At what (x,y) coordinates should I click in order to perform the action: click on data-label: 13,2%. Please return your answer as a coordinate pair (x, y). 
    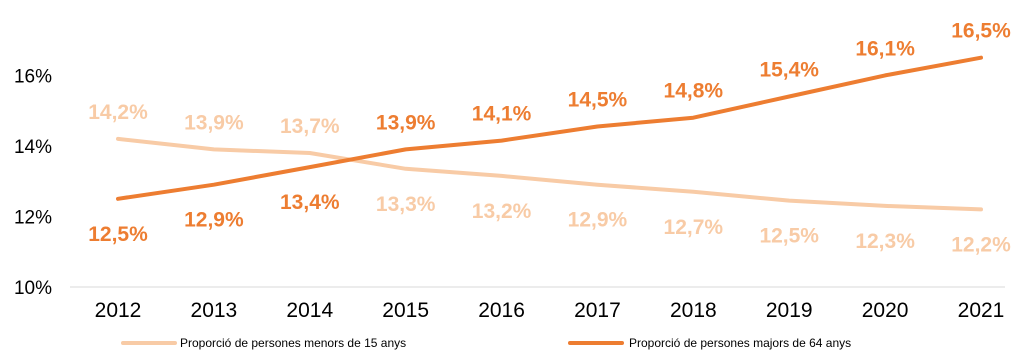
    Looking at the image, I should click on (502, 211).